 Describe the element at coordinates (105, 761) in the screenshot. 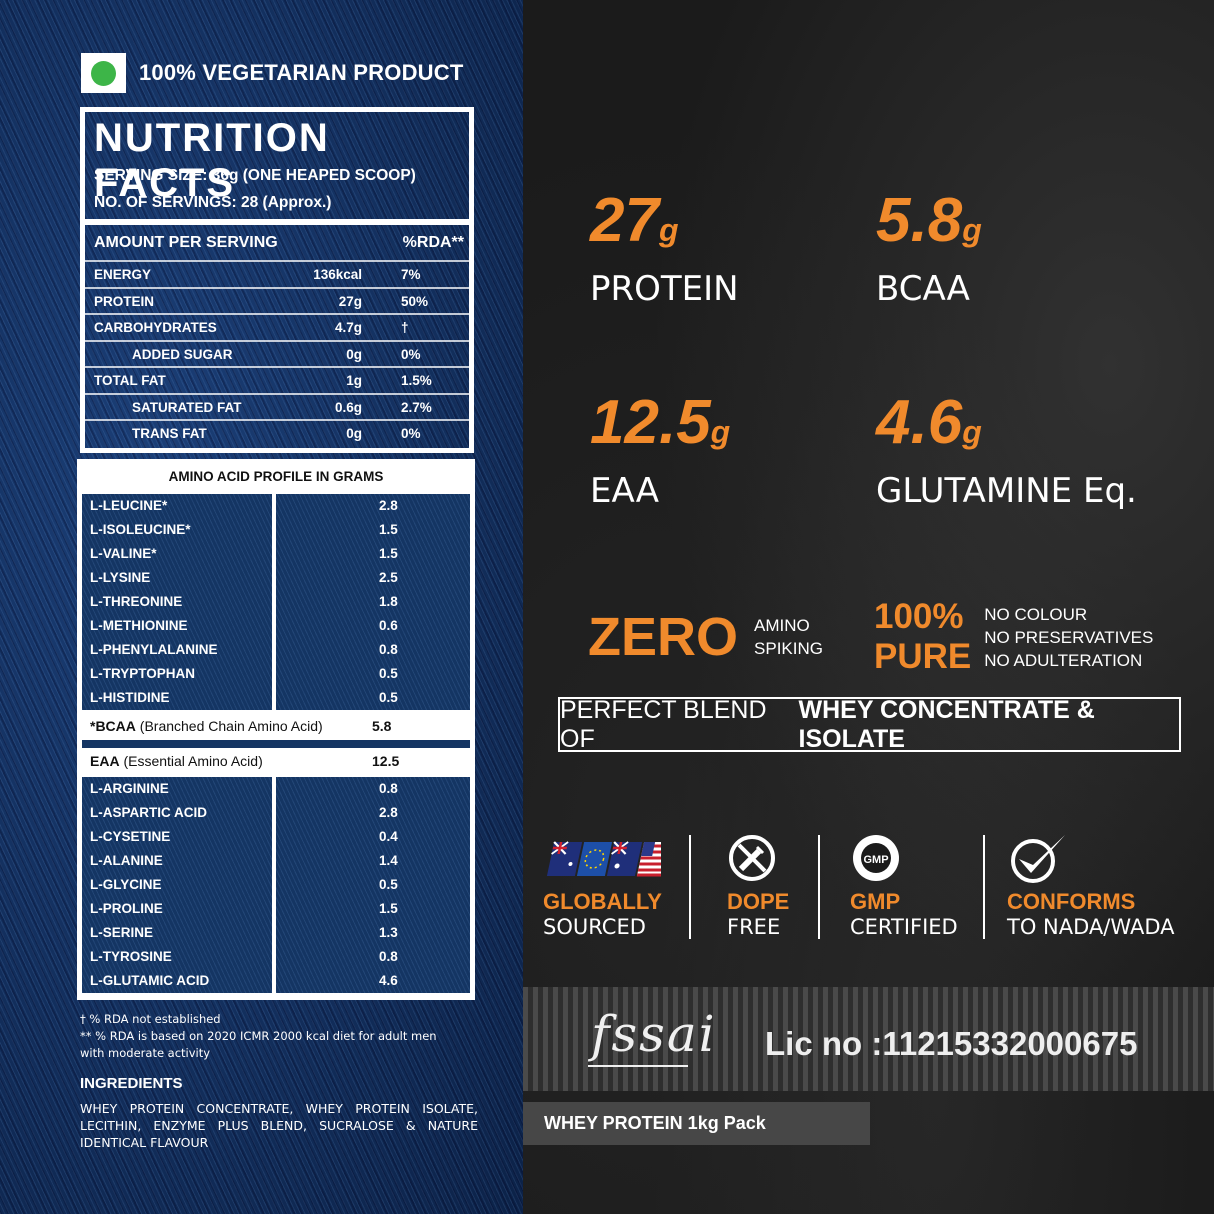

I see `eaa-label: EAA` at that location.